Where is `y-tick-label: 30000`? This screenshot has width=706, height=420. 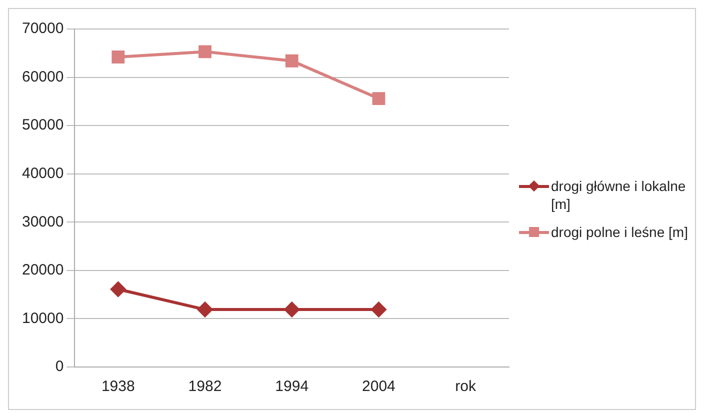 y-tick-label: 30000 is located at coordinates (43, 221).